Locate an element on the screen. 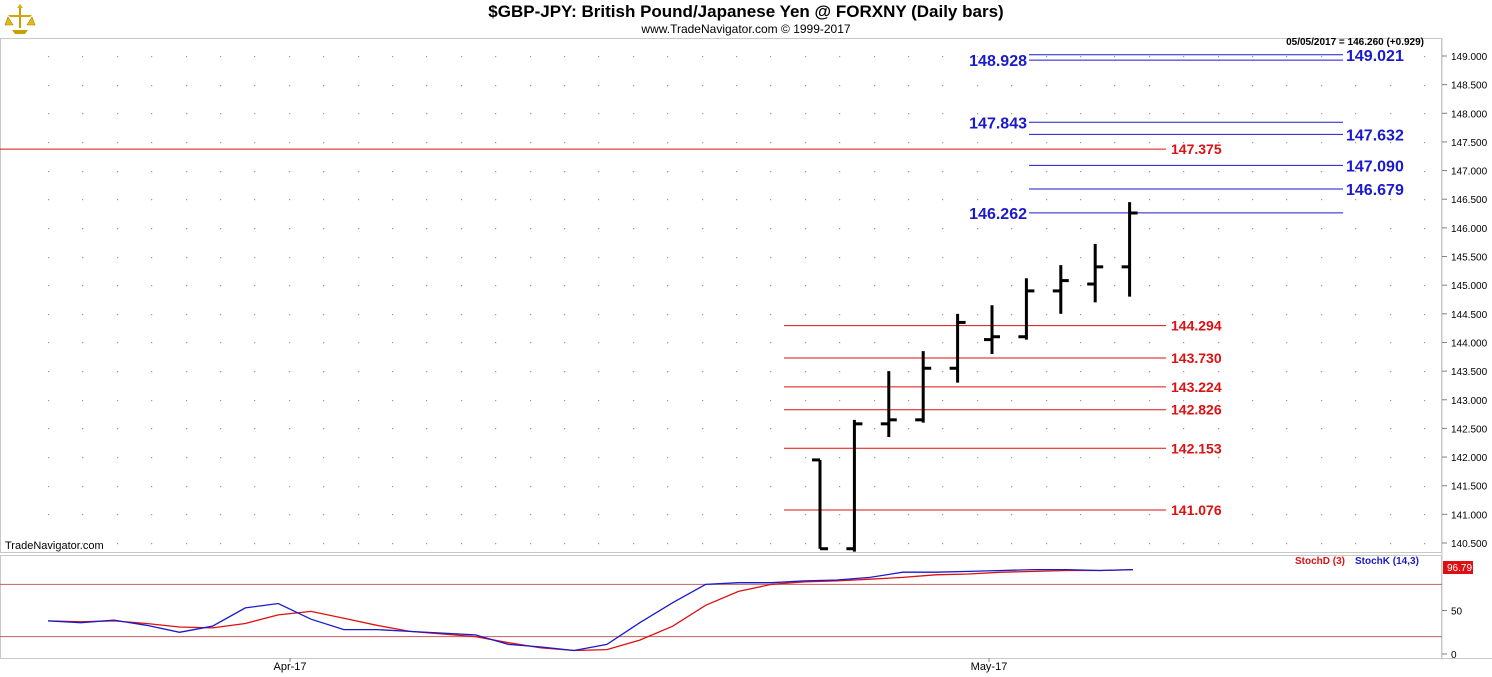 The image size is (1492, 677). support-label: 142.826 is located at coordinates (1196, 410).